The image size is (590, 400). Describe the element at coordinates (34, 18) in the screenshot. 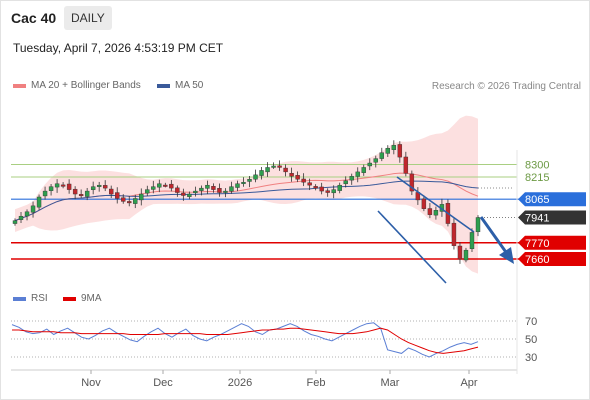

I see `instrument-title: Cac 40` at that location.